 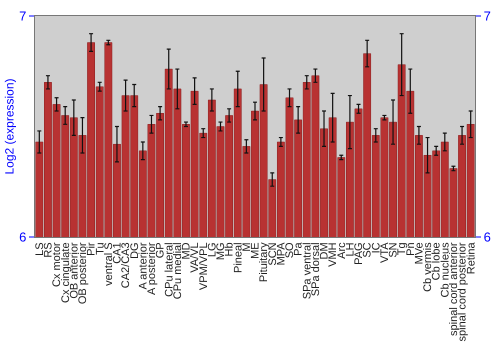 What do you see at coordinates (83, 273) in the screenshot?
I see `x-tick-label: OB posterior` at bounding box center [83, 273].